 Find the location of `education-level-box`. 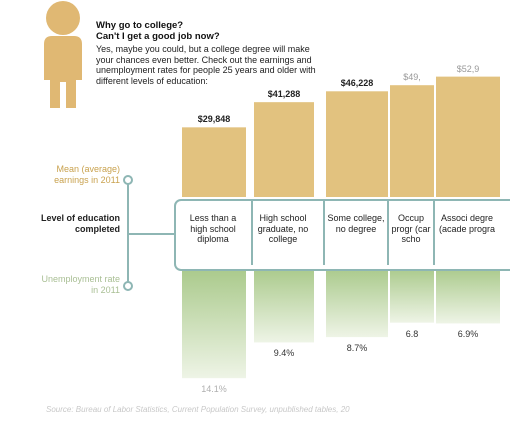

education-level-box is located at coordinates (342, 235).